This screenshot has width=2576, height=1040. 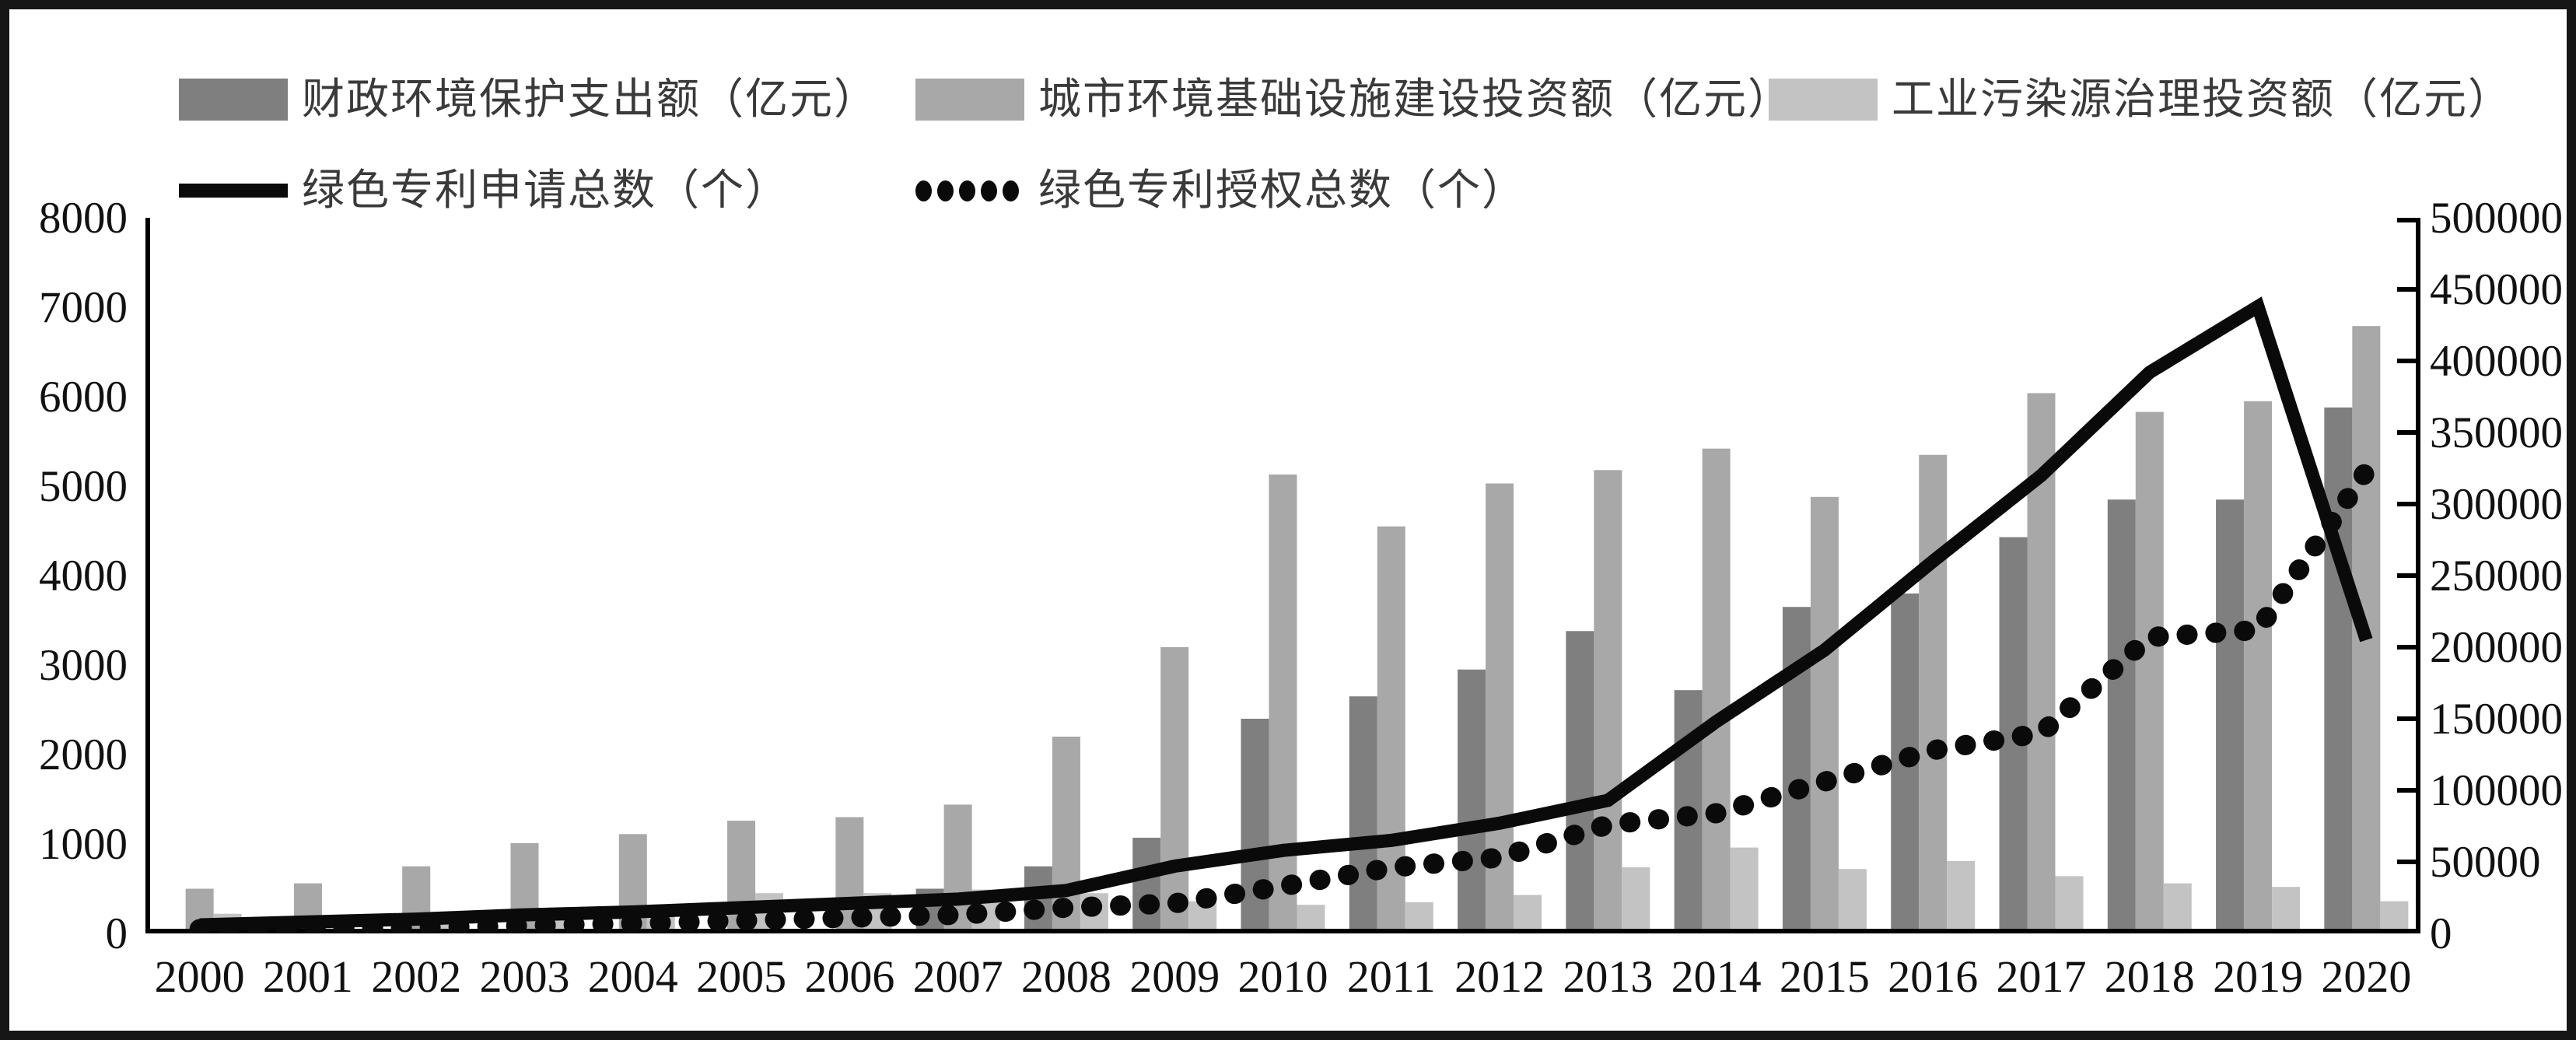 What do you see at coordinates (1283, 190) in the screenshot?
I see `legend-label: 绿色专利授权总数（个）` at bounding box center [1283, 190].